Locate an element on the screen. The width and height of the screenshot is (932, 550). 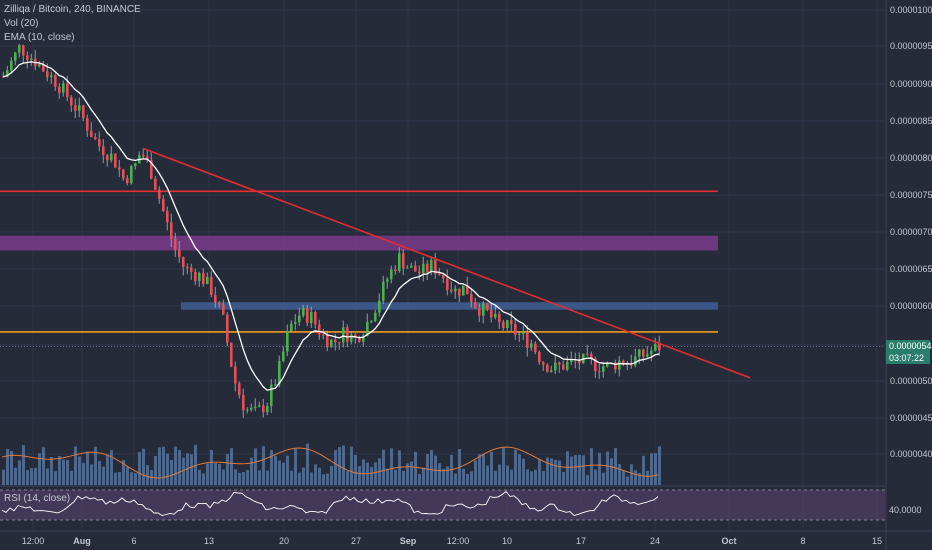
countdown-badge: 03:07:22 is located at coordinates (908, 358).